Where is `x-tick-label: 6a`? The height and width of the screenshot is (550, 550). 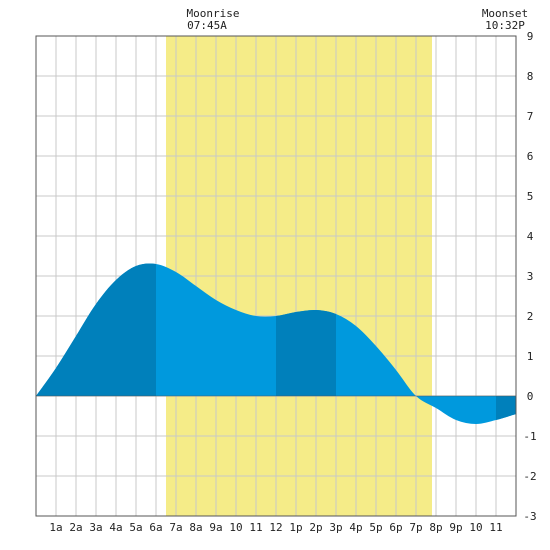
x-tick-label: 6a is located at coordinates (155, 527).